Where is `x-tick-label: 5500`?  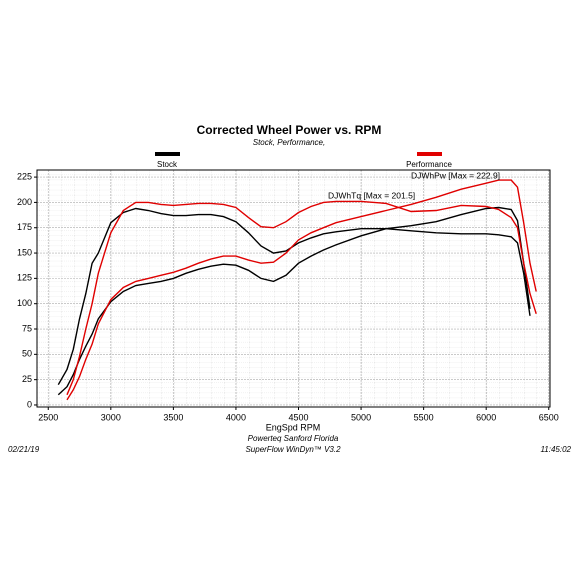
x-tick-label: 5500 is located at coordinates (424, 417).